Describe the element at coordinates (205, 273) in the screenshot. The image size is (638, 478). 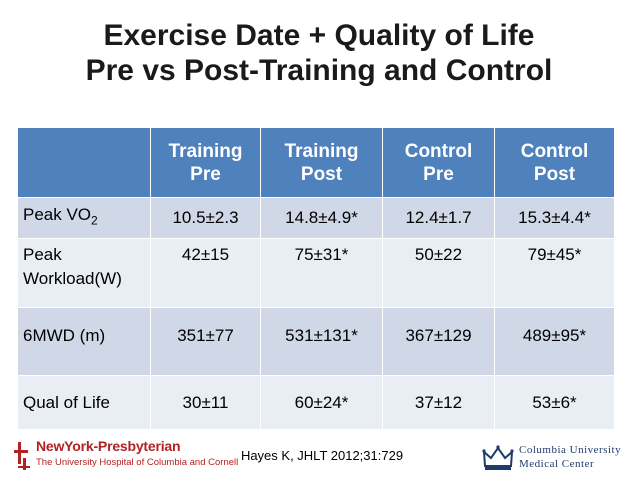
I see `table-cell: 42±15` at that location.